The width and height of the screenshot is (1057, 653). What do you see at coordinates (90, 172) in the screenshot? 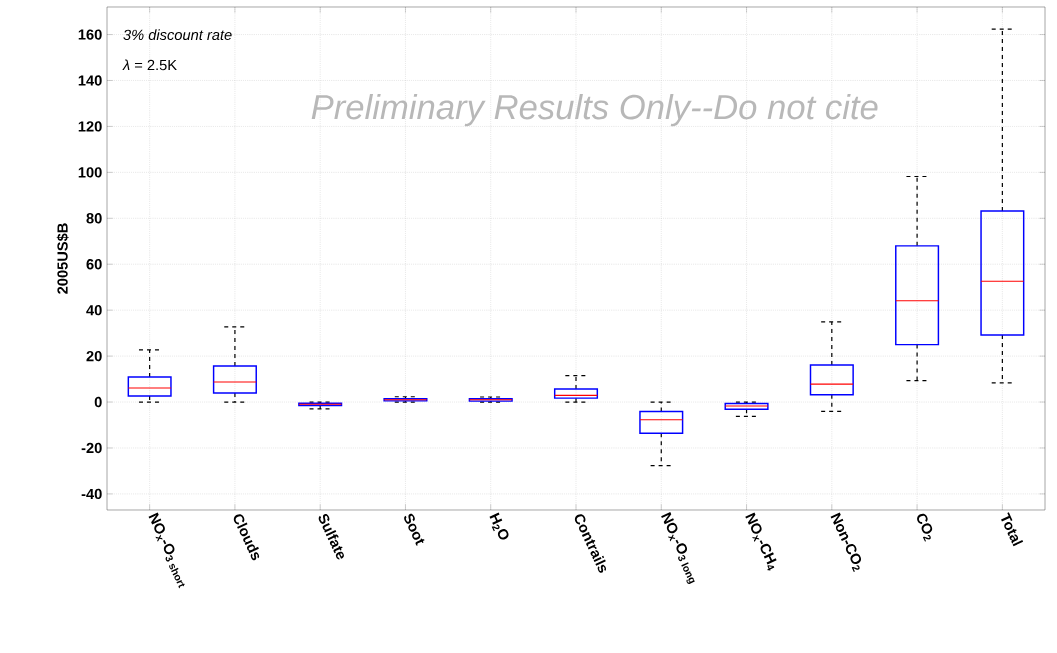
I see `y-tick-label: 100` at bounding box center [90, 172].